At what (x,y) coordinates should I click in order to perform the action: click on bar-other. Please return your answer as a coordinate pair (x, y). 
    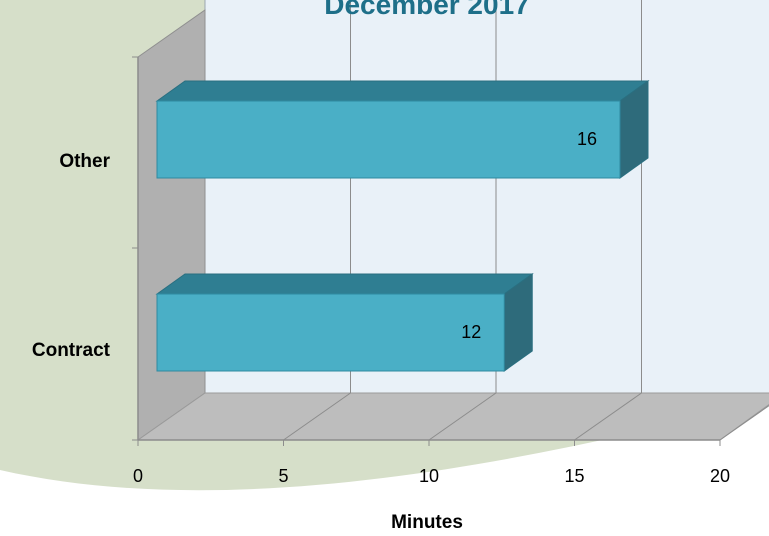
    Looking at the image, I should click on (388, 139).